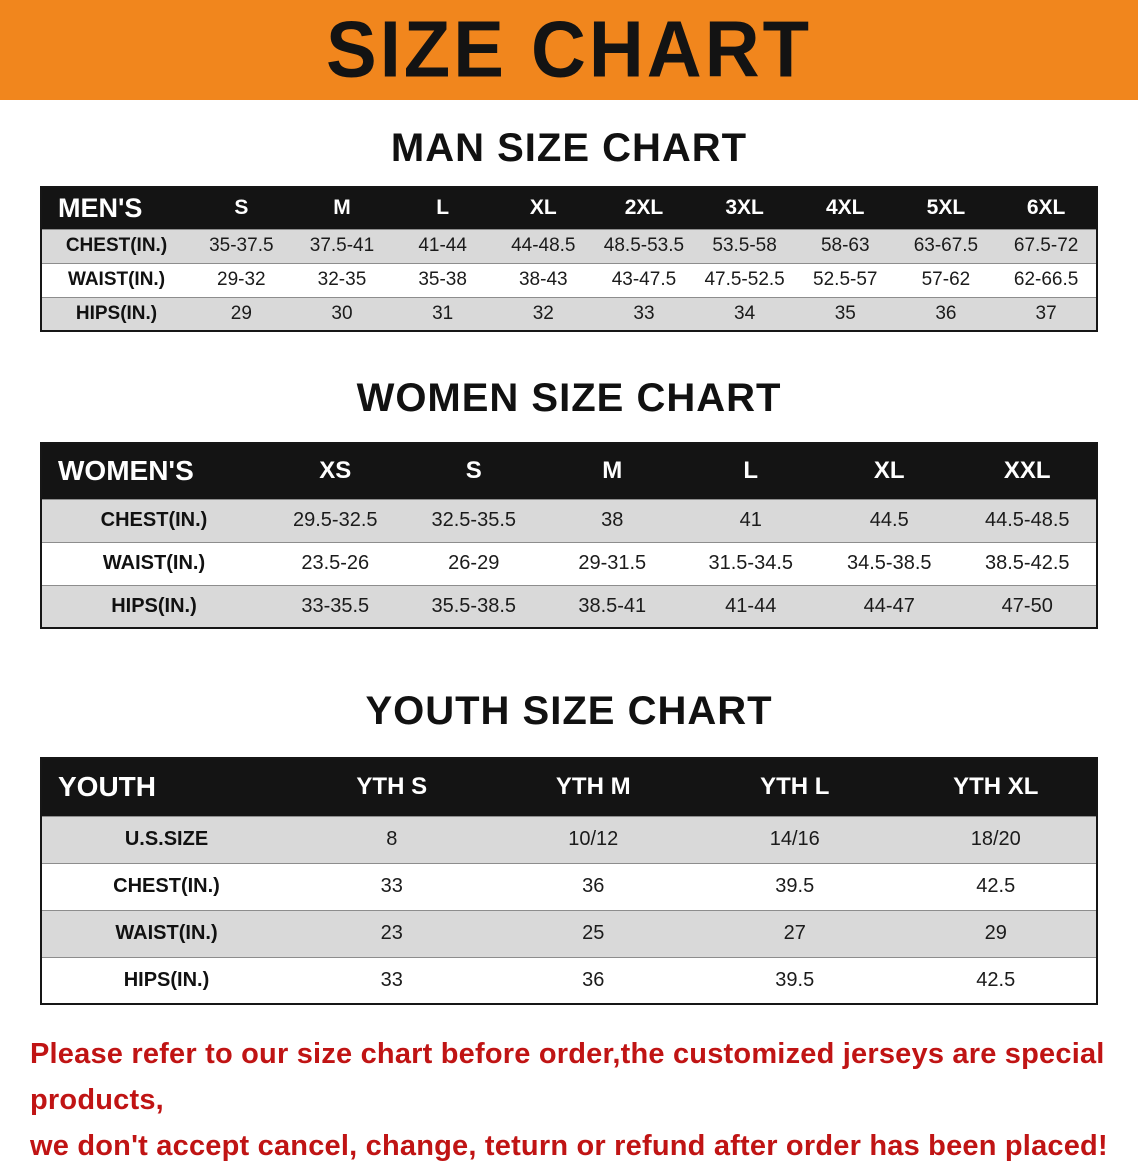 The height and width of the screenshot is (1169, 1138). I want to click on youth-header-row: YOUTH YTH S YTH M YTH L YTH XL, so click(569, 787).